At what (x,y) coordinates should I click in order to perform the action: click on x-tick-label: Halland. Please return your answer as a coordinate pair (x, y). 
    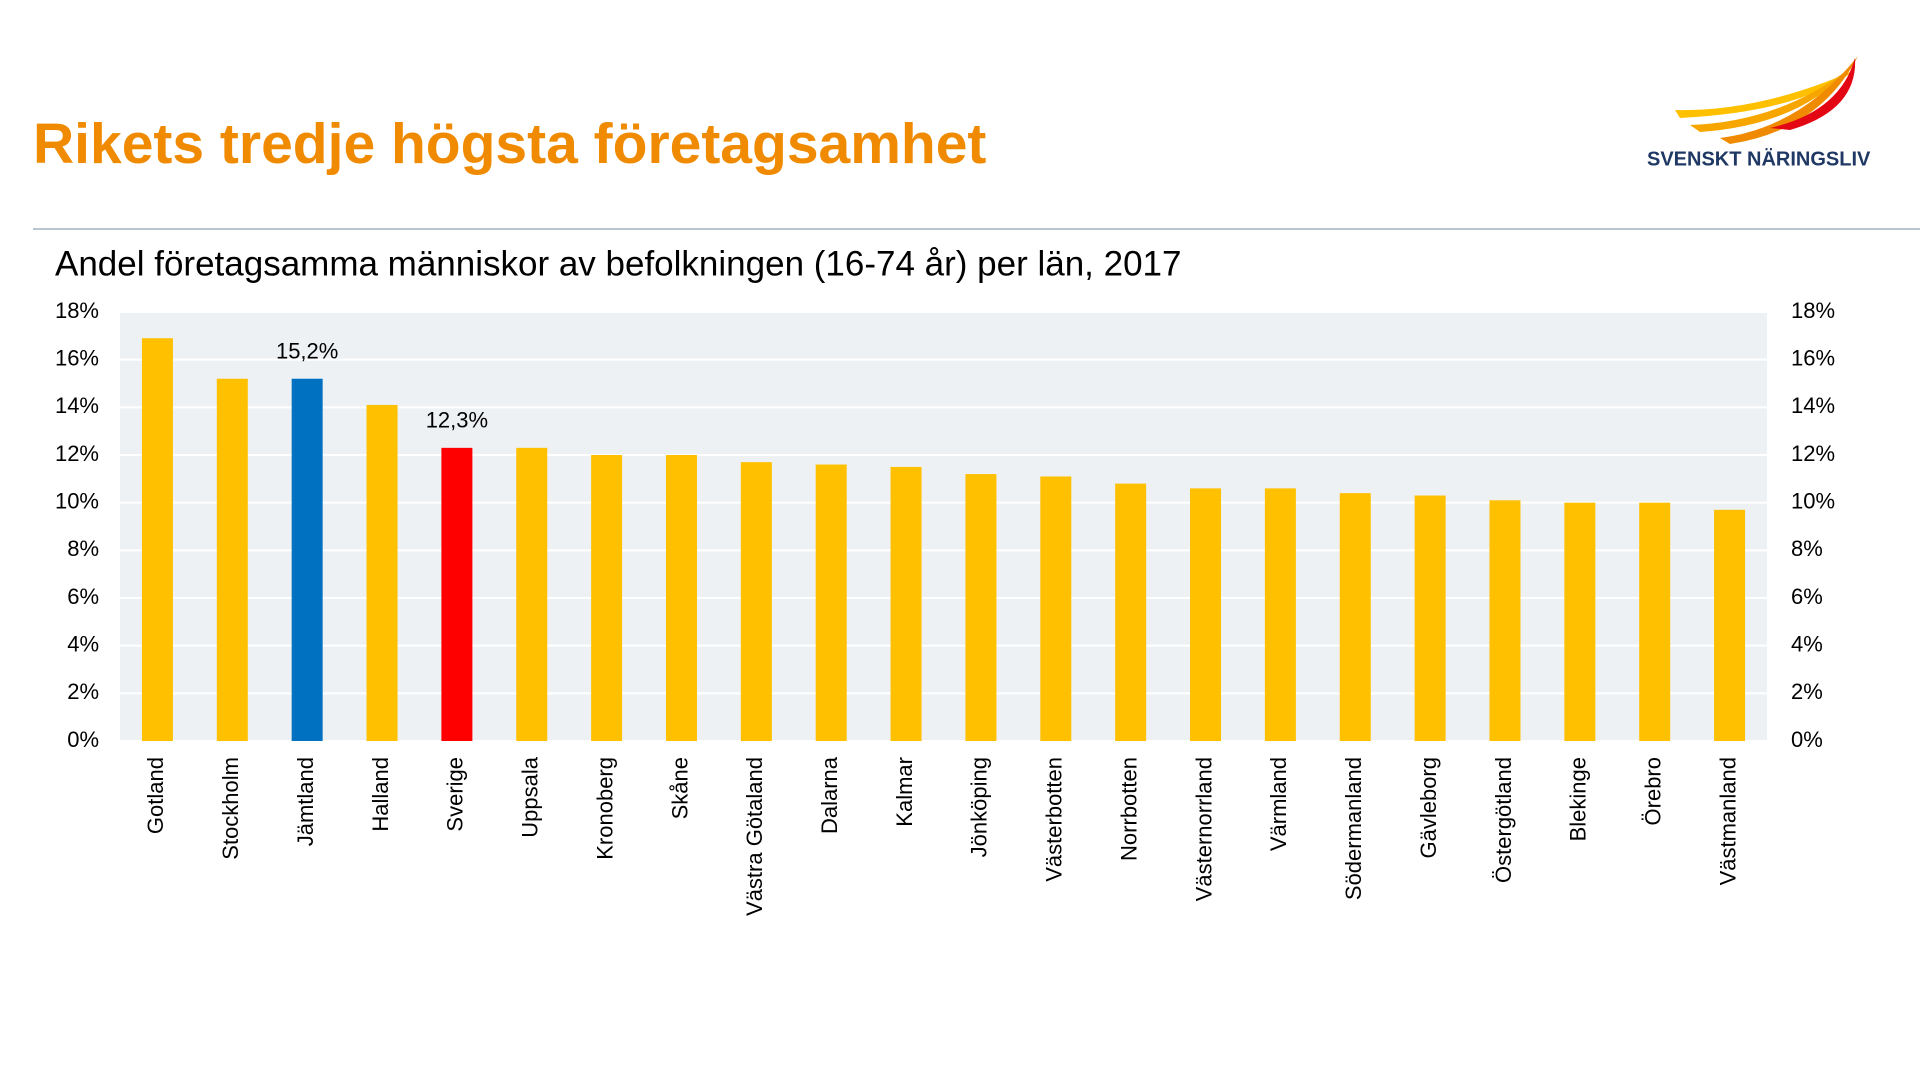
    Looking at the image, I should click on (380, 794).